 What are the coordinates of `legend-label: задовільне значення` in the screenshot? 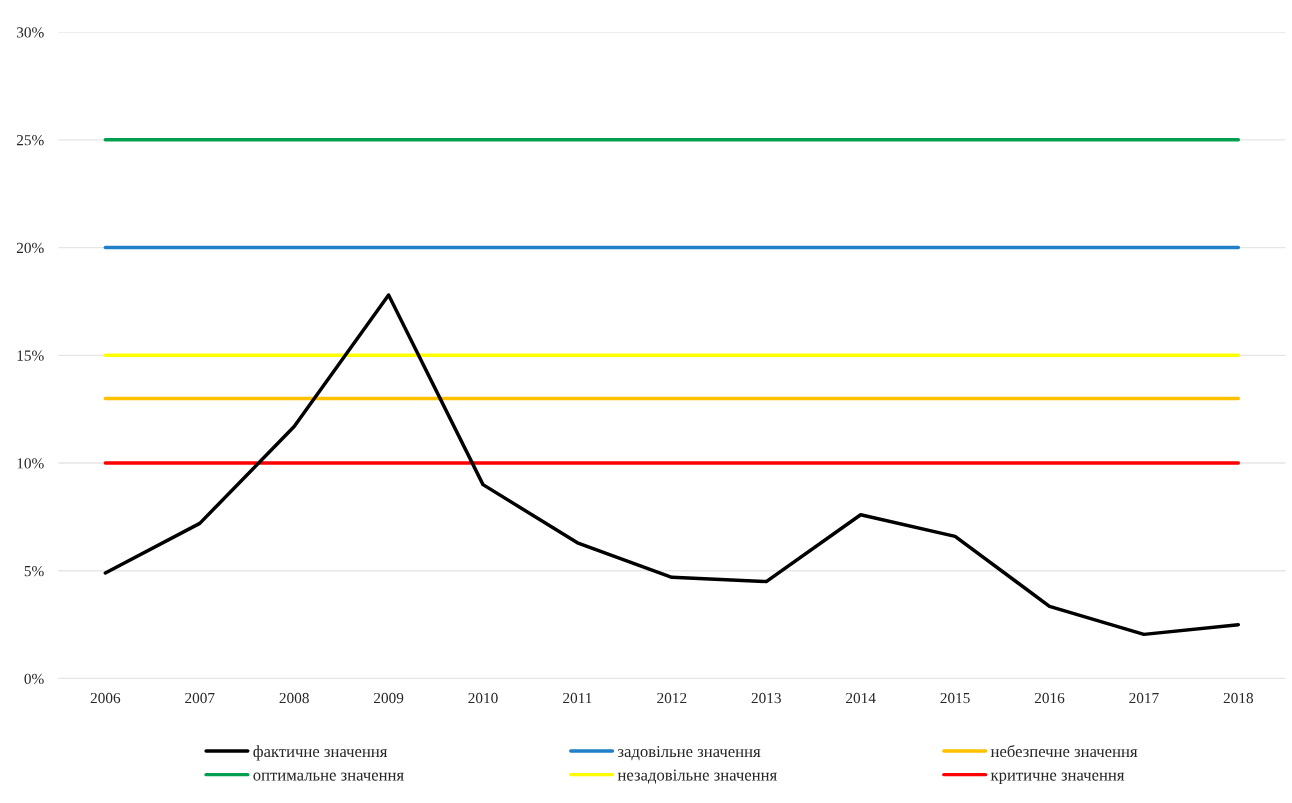 It's located at (689, 753).